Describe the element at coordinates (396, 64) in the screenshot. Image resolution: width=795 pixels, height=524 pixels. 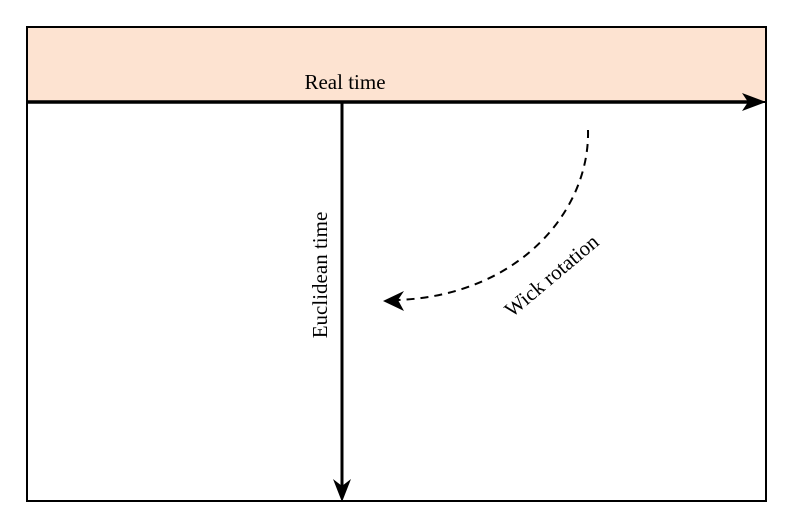
I see `real-time-band` at that location.